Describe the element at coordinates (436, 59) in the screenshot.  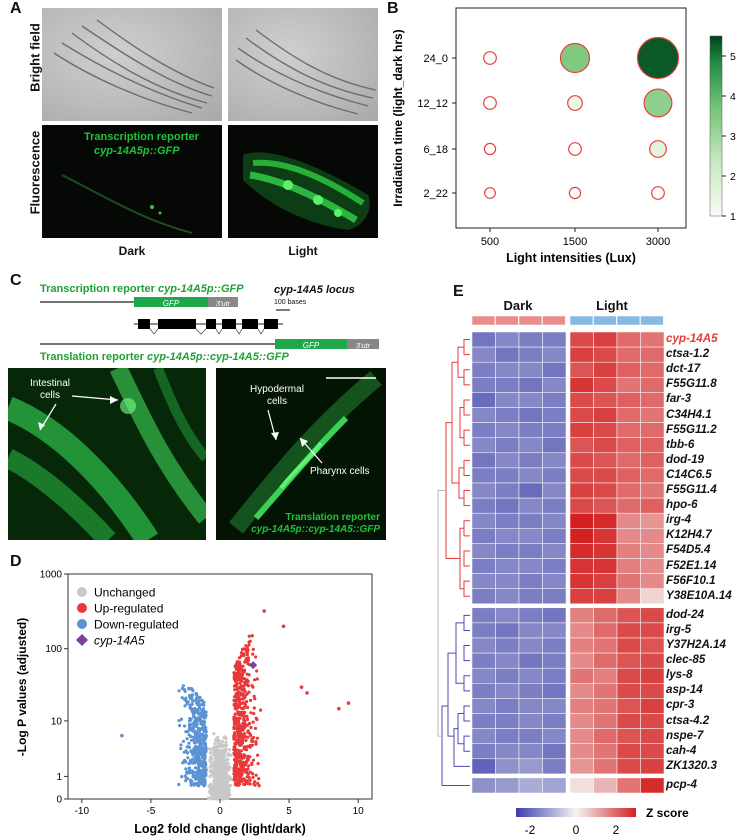
I see `bubble-y-tick-24_0: 24_0` at that location.